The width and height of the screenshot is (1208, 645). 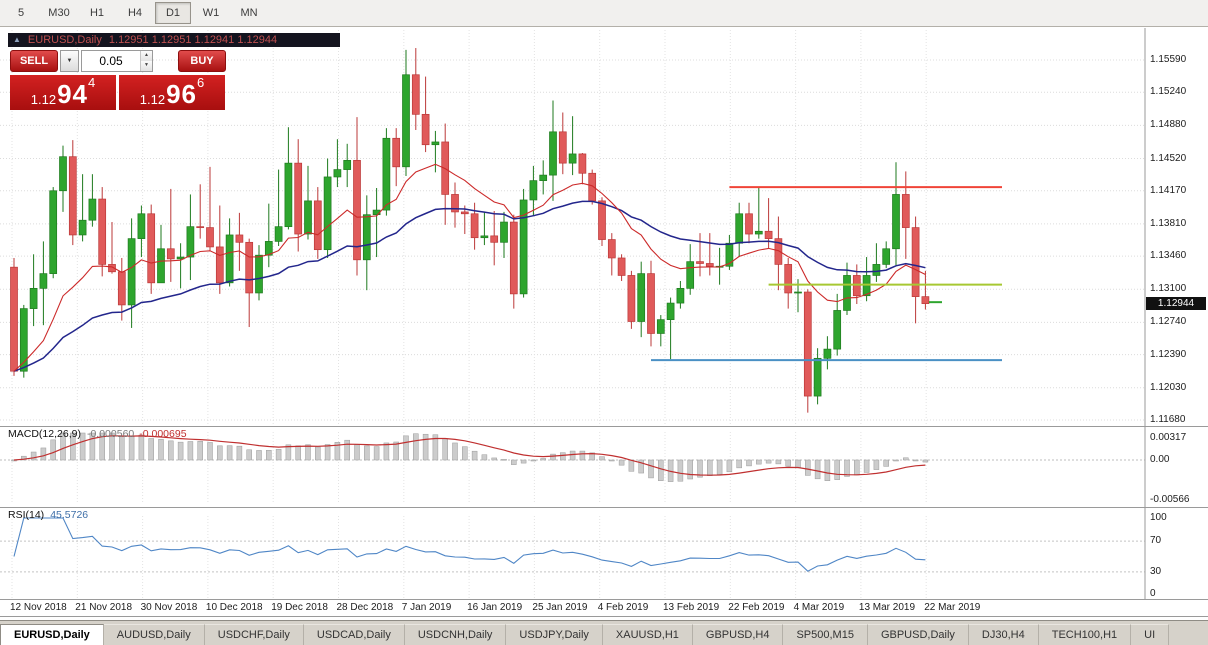 What do you see at coordinates (1168, 256) in the screenshot?
I see `price-axis-label: 1.13460` at bounding box center [1168, 256].